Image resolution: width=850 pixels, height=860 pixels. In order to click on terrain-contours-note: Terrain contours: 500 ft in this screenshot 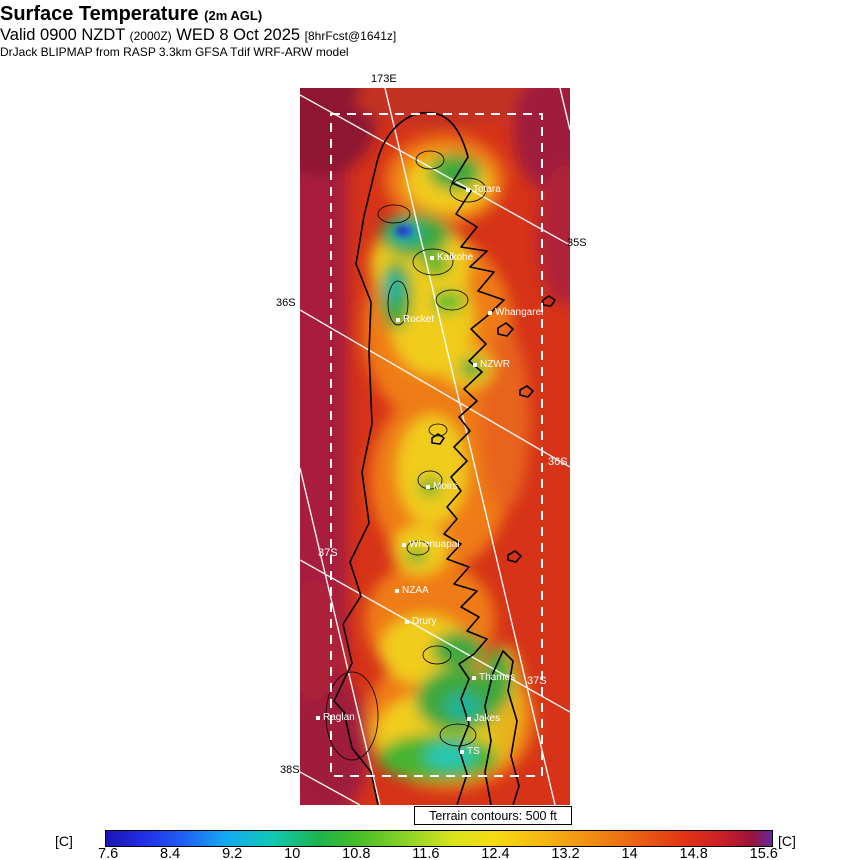, I will do `click(493, 815)`.